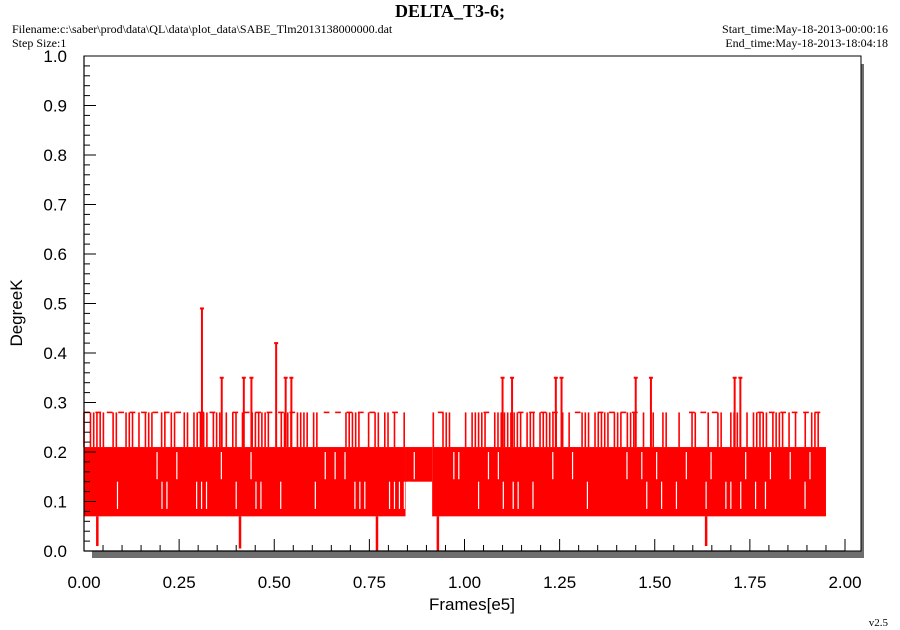  What do you see at coordinates (55, 353) in the screenshot?
I see `y-tick-label: 0.4` at bounding box center [55, 353].